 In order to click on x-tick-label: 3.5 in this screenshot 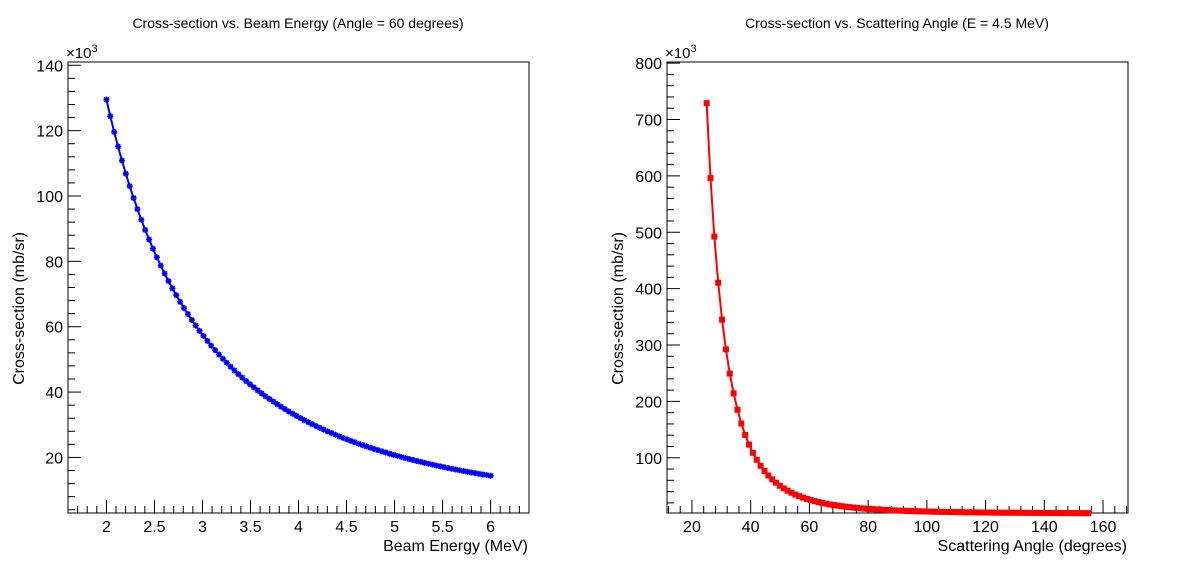, I will do `click(250, 527)`.